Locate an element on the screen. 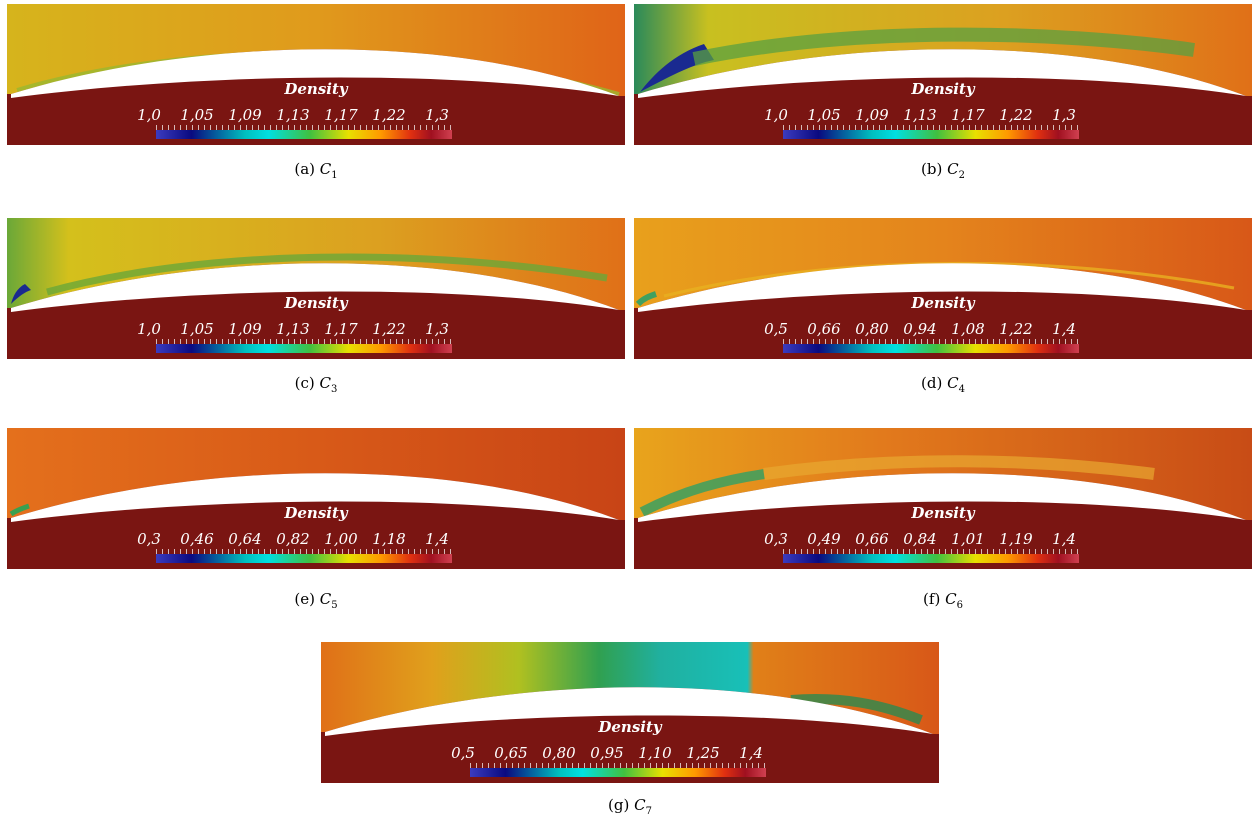 This screenshot has height=820, width=1253. density-field-a is located at coordinates (316, 74).